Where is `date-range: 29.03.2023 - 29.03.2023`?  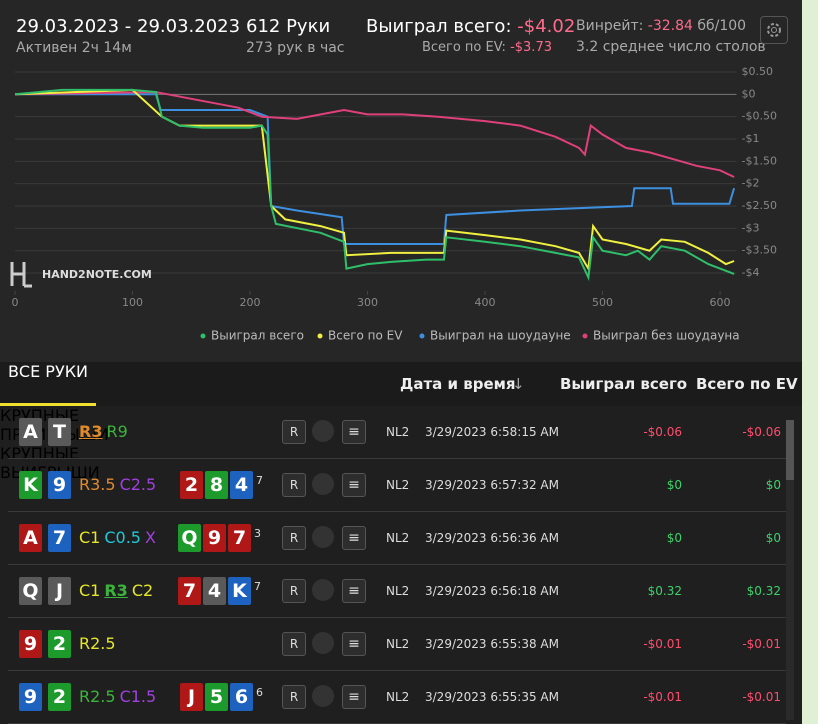
date-range: 29.03.2023 - 29.03.2023 is located at coordinates (128, 26).